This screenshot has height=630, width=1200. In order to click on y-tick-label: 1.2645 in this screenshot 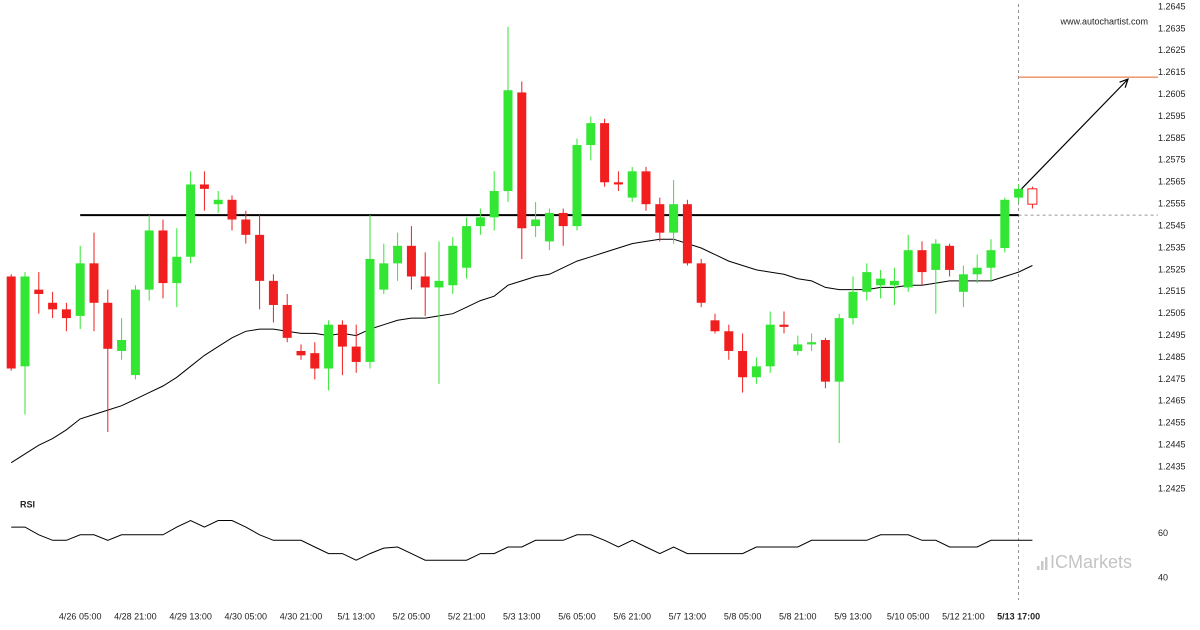, I will do `click(1172, 6)`.